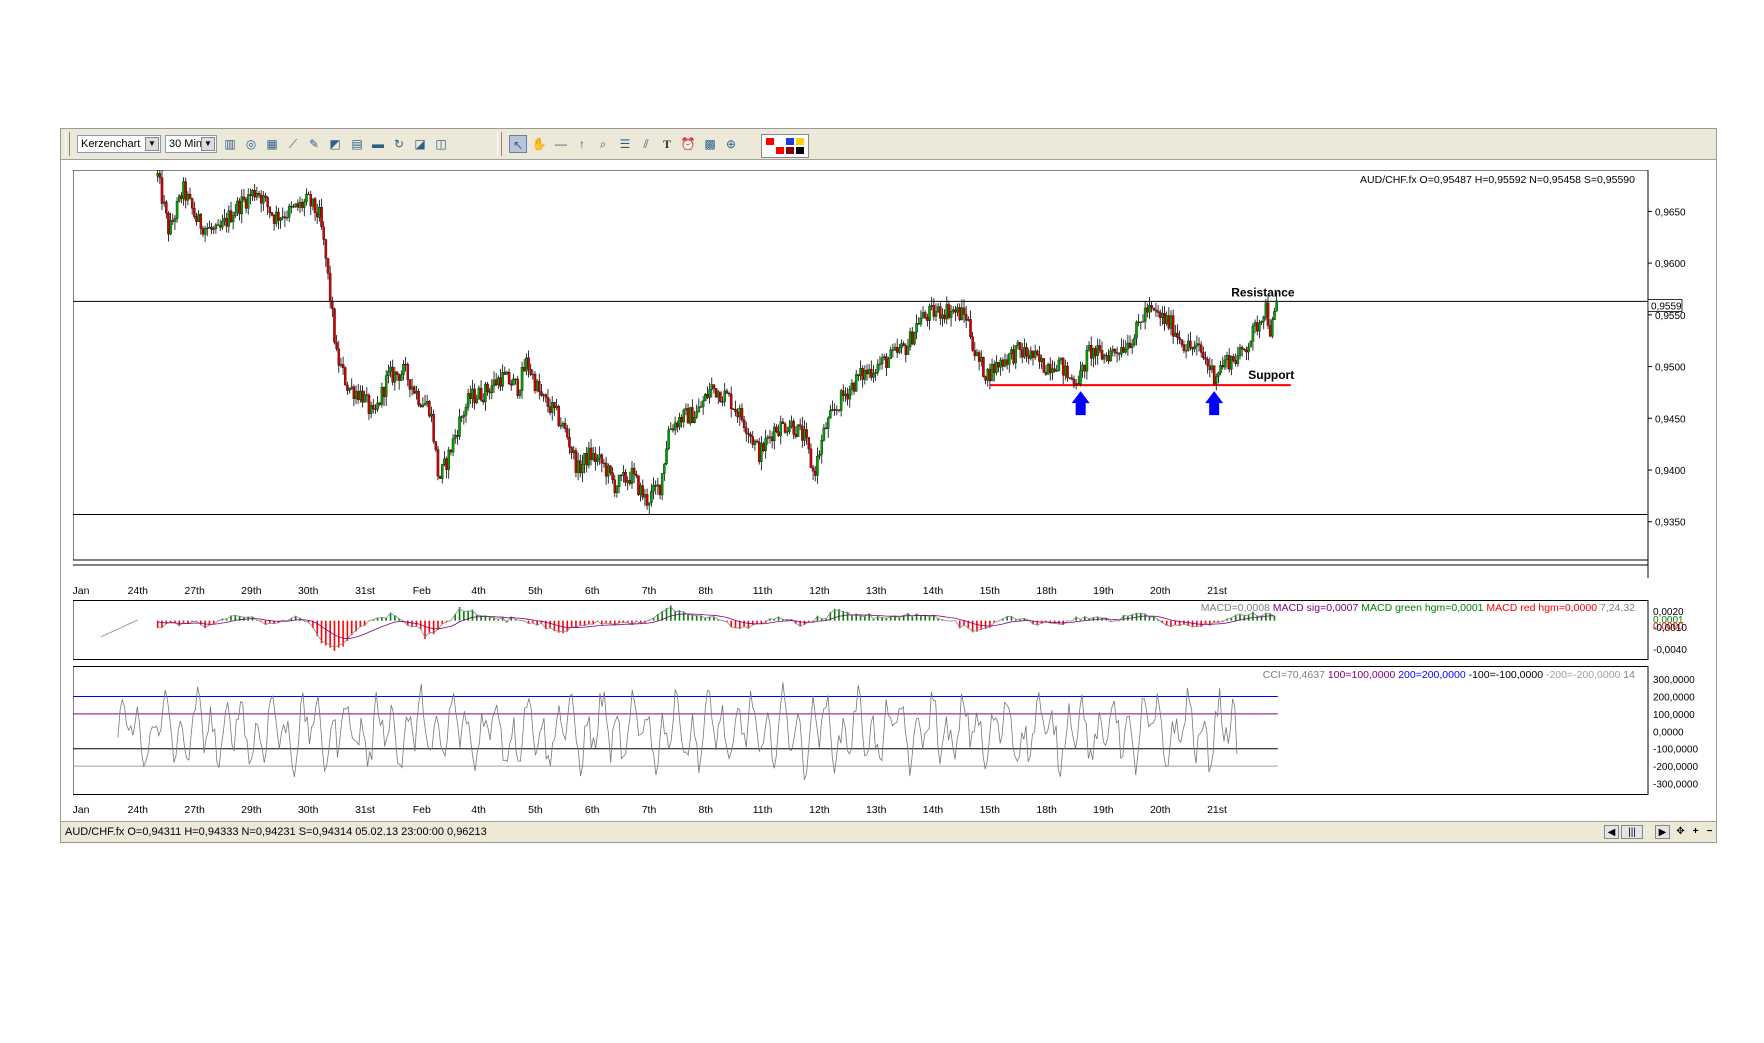 The image size is (1764, 1043). I want to click on template-icon: ◪, so click(420, 144).